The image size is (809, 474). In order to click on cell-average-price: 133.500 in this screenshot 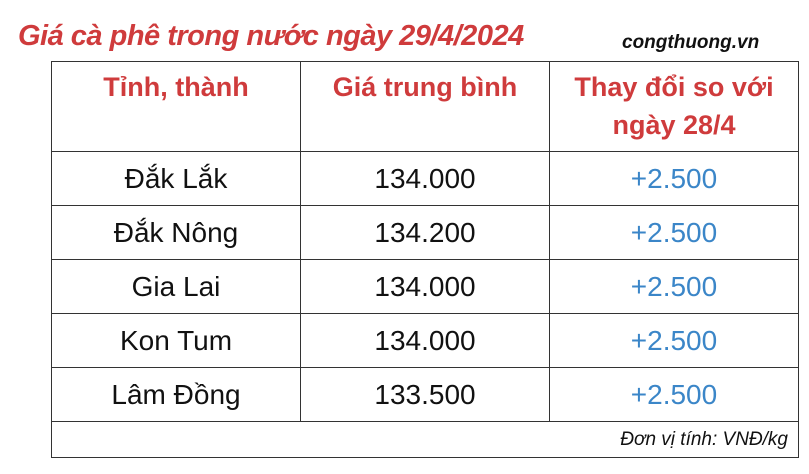, I will do `click(425, 394)`.